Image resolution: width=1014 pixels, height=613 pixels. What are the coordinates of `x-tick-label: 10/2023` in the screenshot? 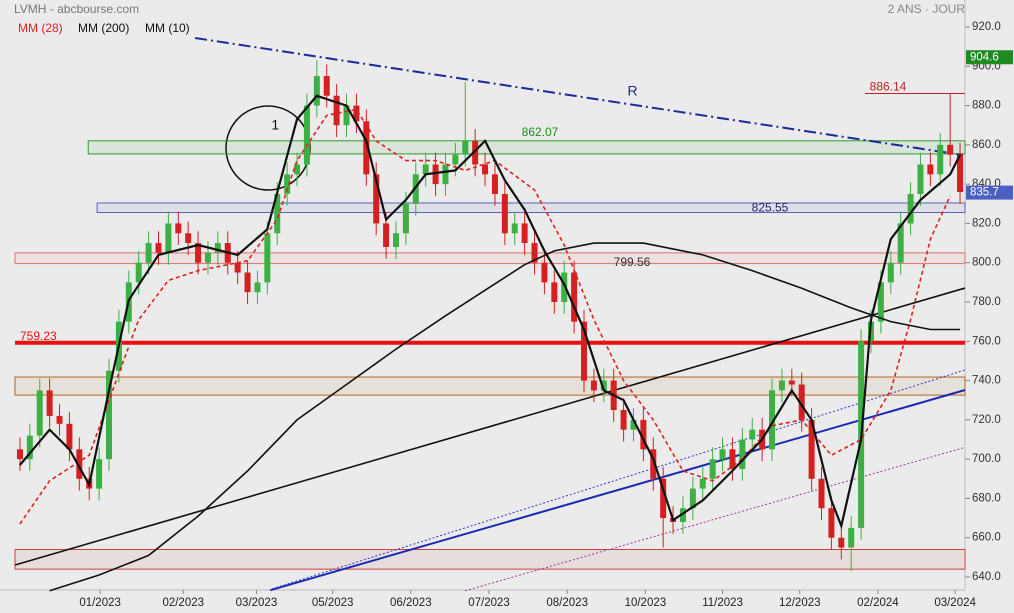 It's located at (646, 603).